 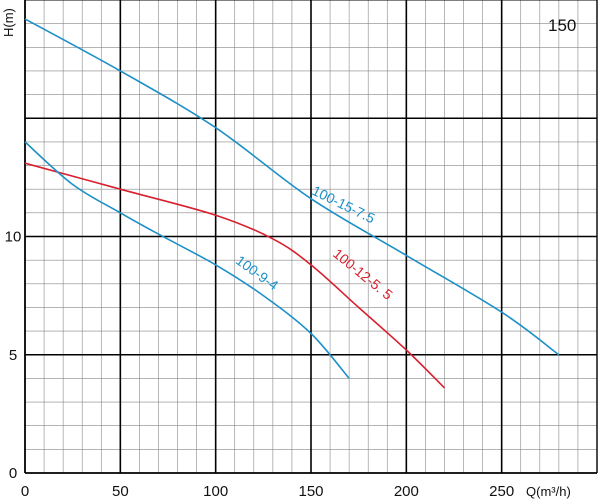 What do you see at coordinates (13, 473) in the screenshot?
I see `y-tick-label: 0` at bounding box center [13, 473].